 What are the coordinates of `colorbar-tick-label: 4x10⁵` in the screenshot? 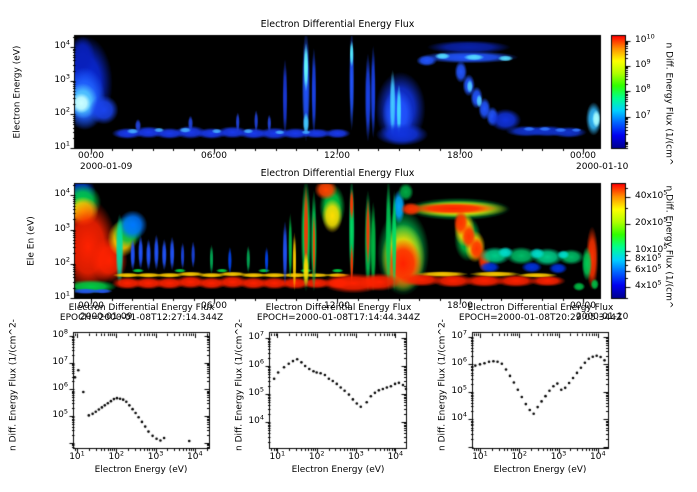 It's located at (648, 284).